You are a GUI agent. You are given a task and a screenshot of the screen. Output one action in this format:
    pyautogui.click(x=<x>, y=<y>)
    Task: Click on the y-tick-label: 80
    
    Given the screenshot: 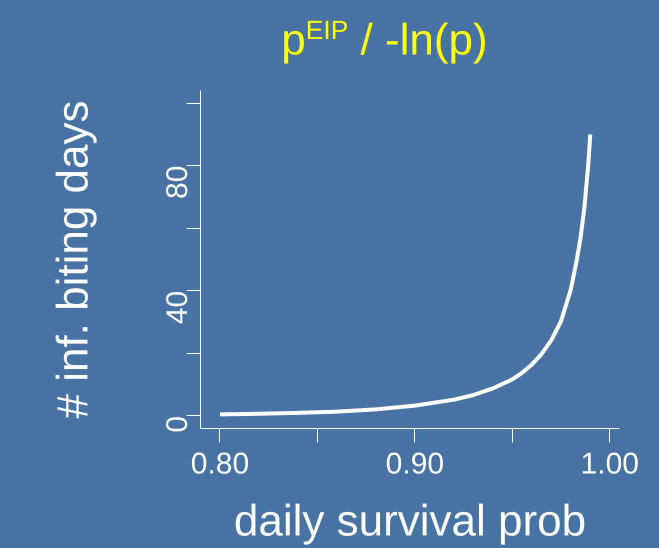 What is the action you would take?
    pyautogui.click(x=177, y=182)
    